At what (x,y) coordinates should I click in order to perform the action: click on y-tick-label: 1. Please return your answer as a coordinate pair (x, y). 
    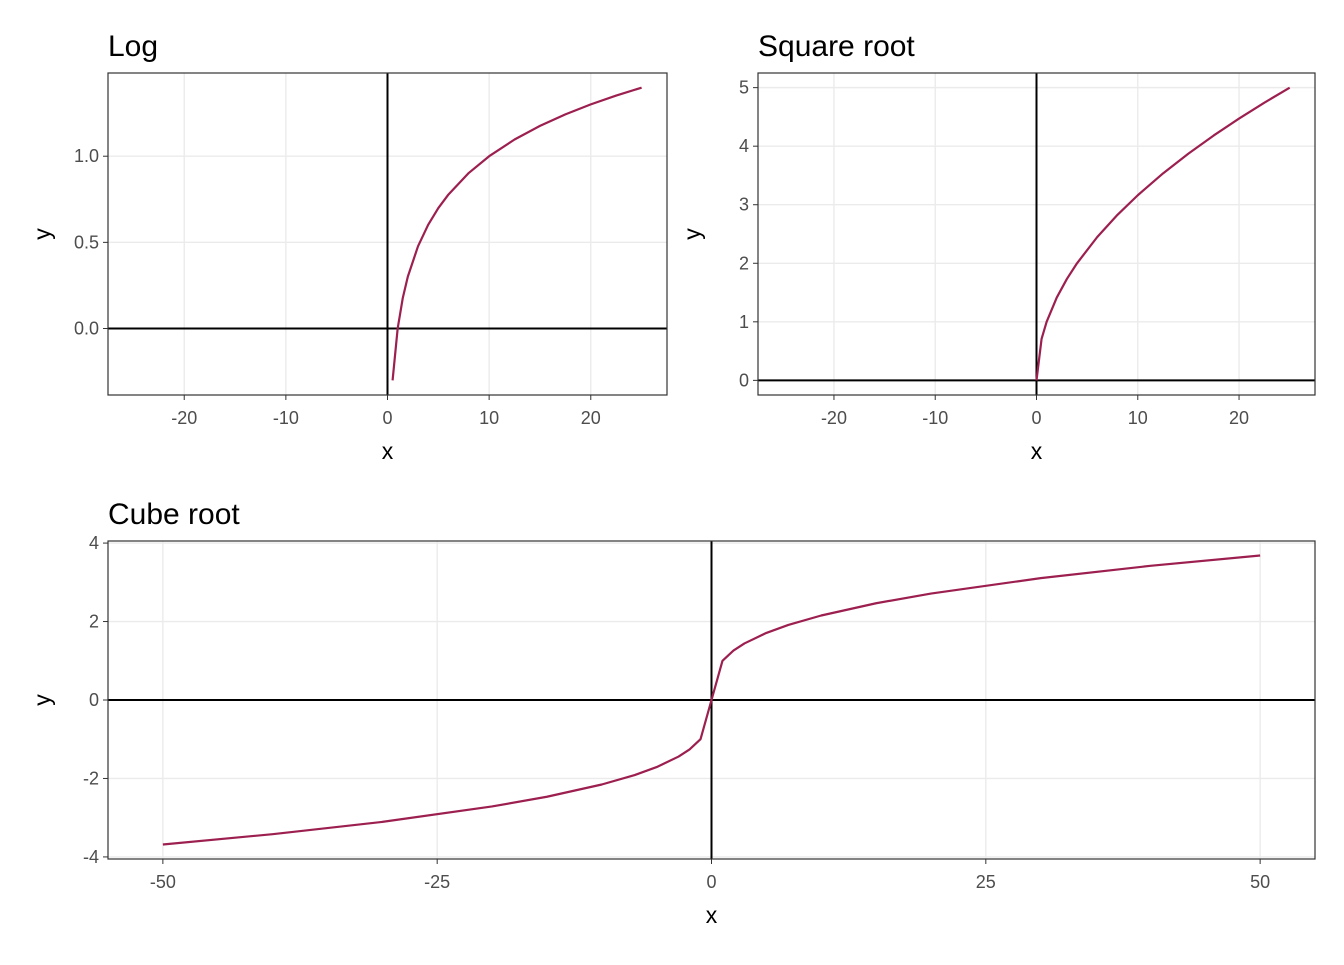
    Looking at the image, I should click on (744, 322).